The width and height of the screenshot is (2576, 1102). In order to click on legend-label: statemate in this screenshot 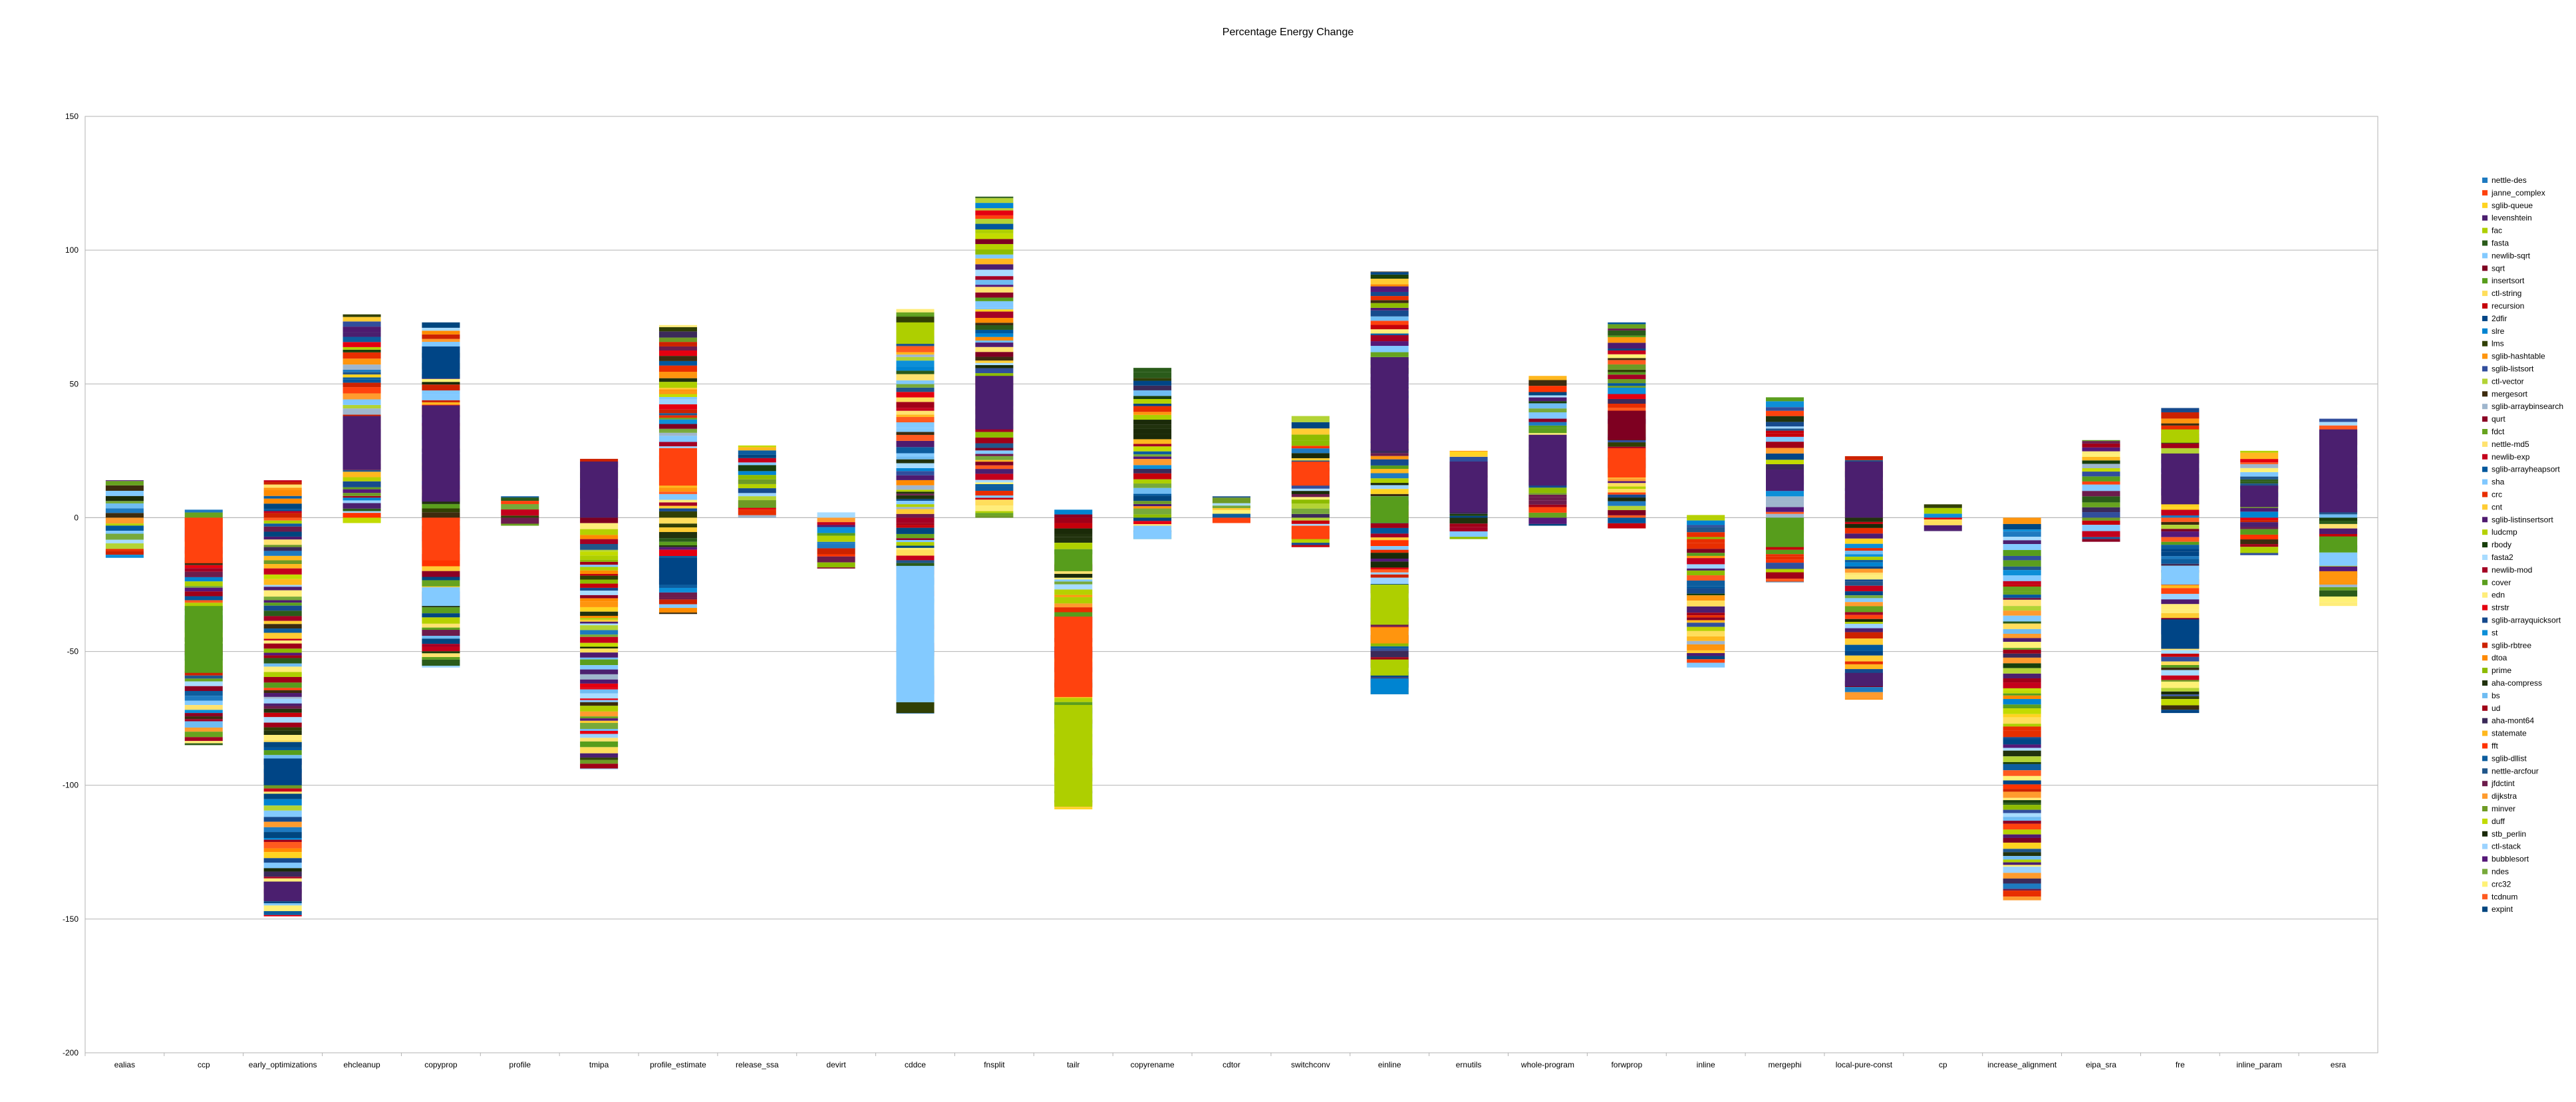, I will do `click(2509, 734)`.